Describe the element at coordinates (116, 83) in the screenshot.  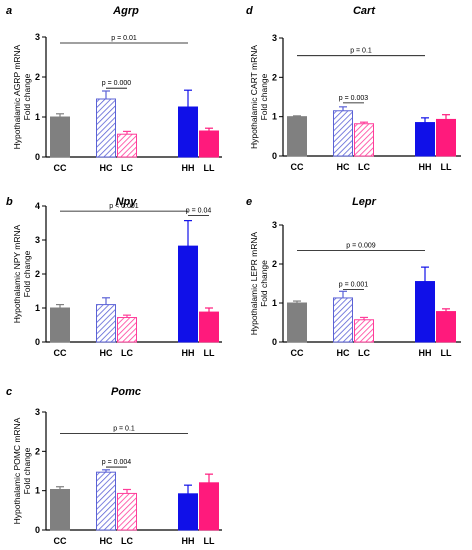
I see `p-value-label: p = 0.000` at that location.